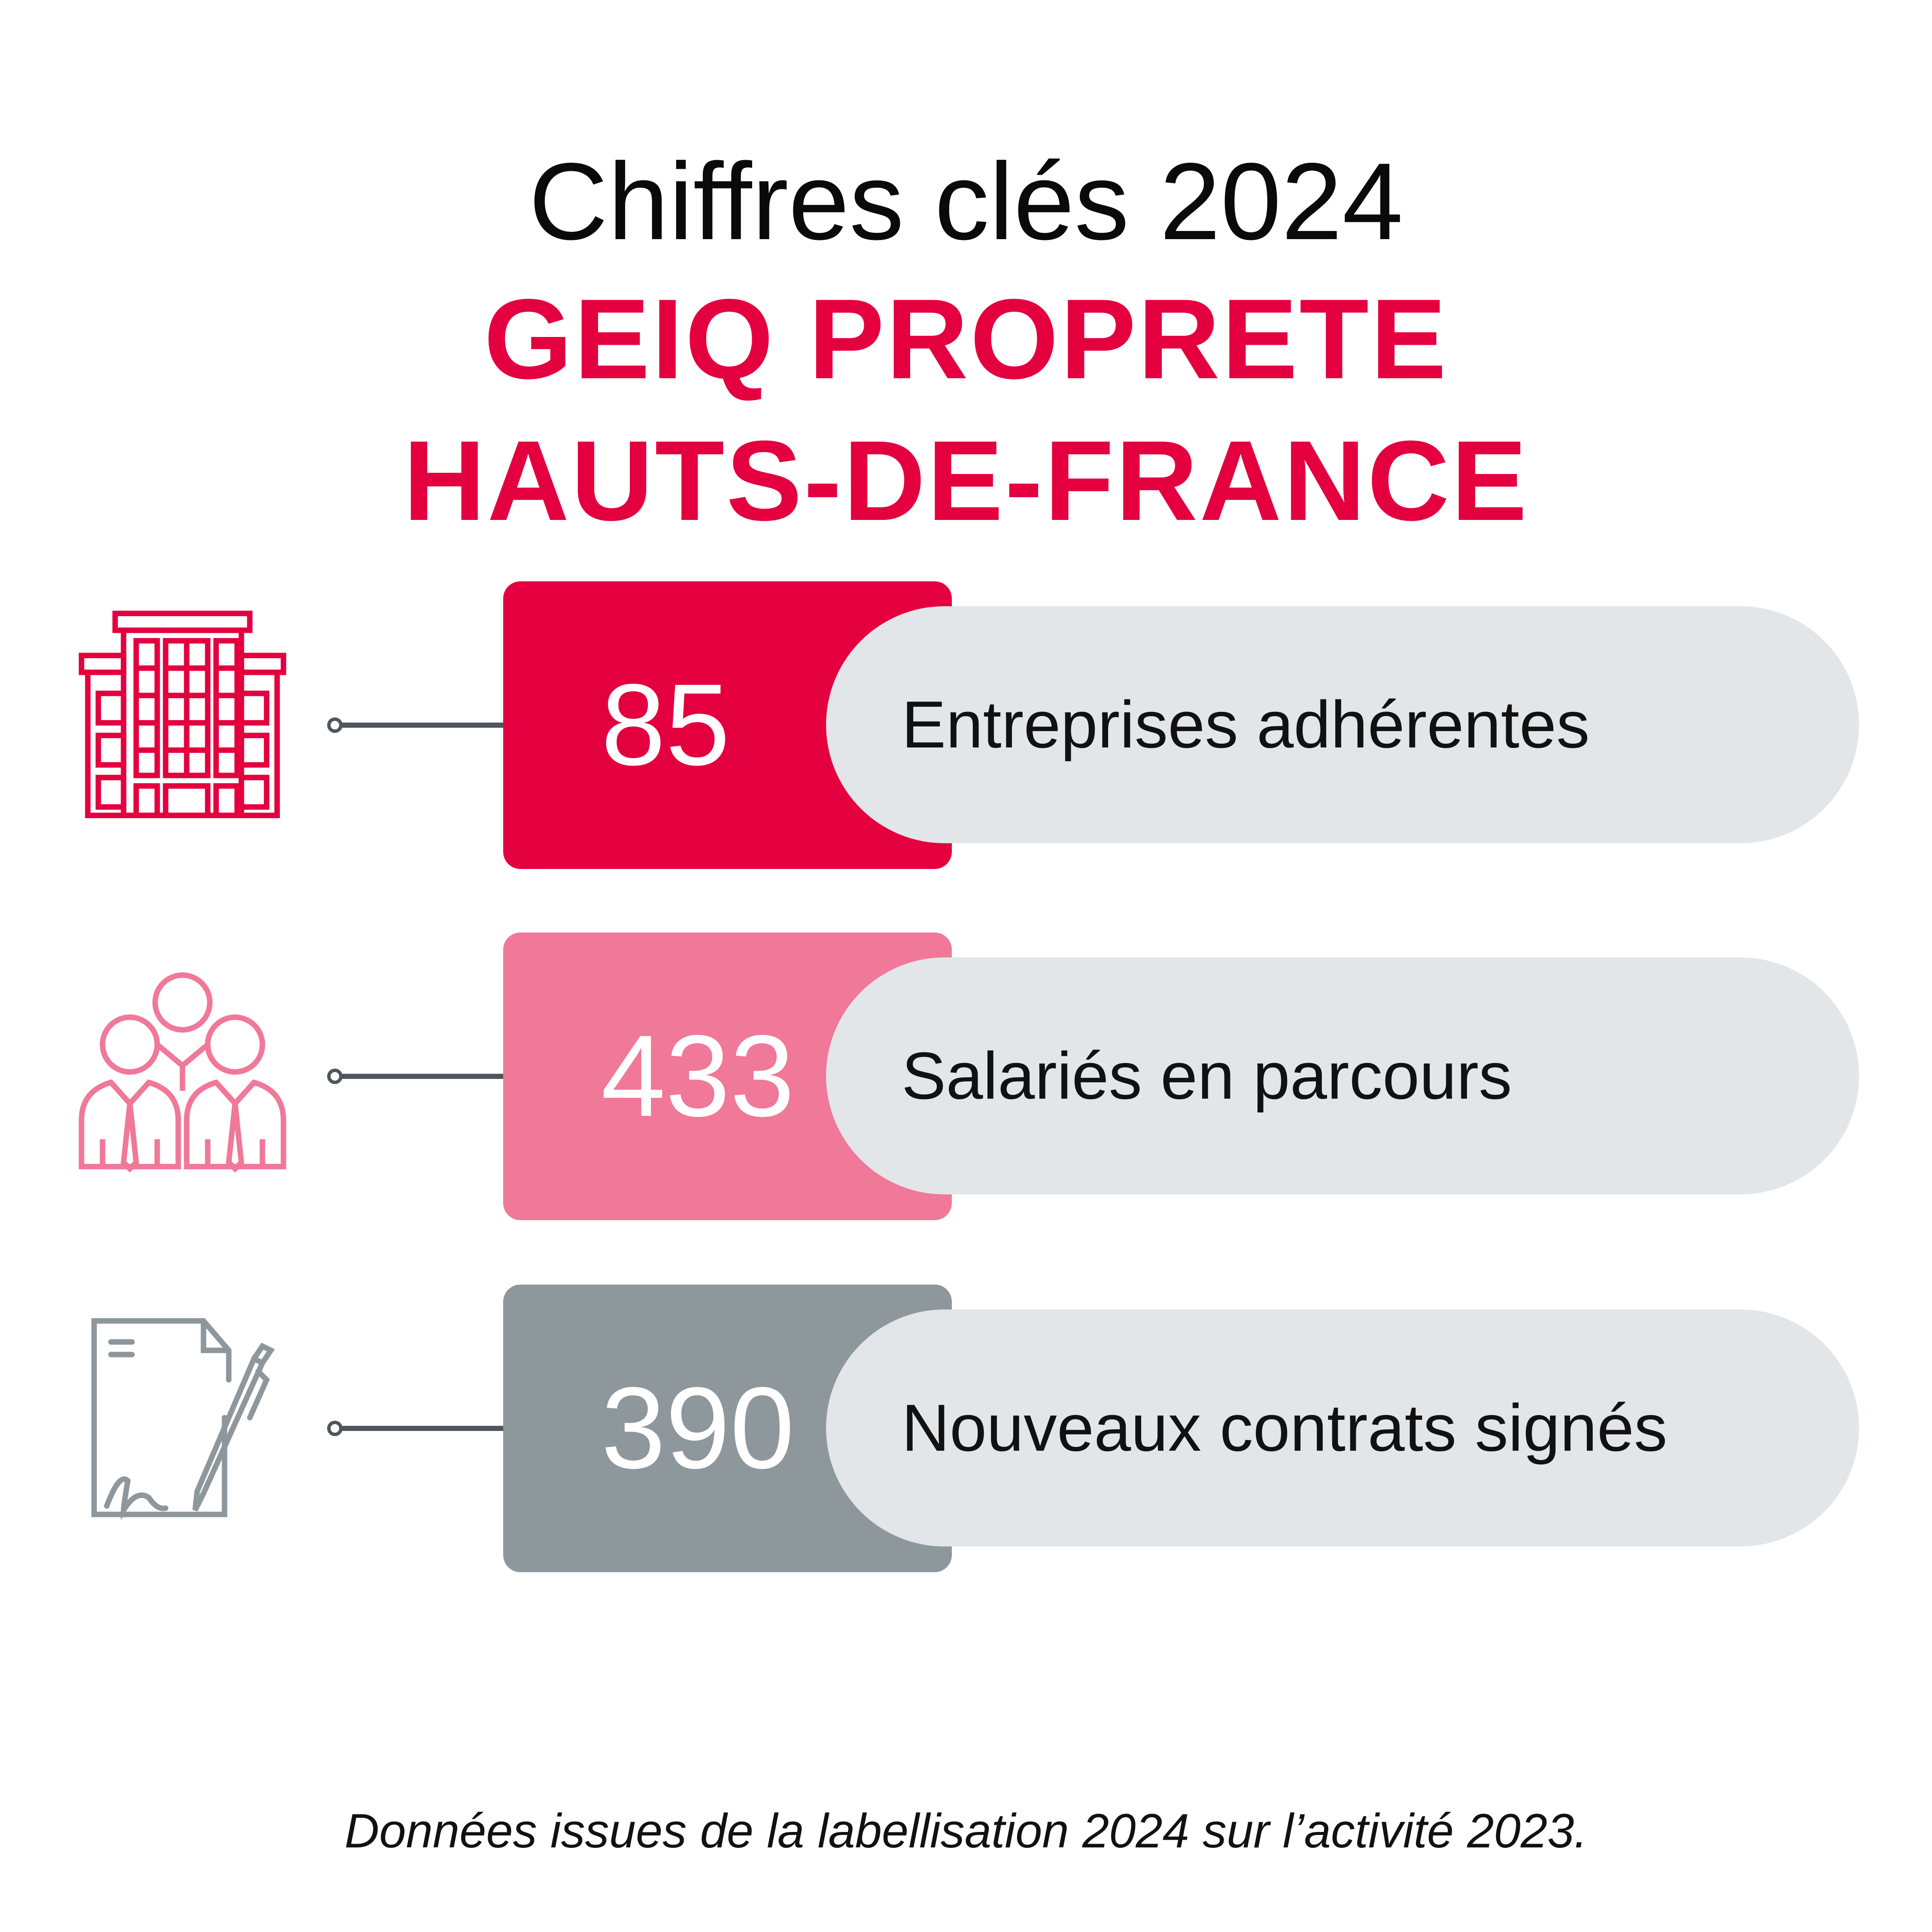 The height and width of the screenshot is (1932, 1932). Describe the element at coordinates (183, 1419) in the screenshot. I see `signed-contract-icon` at that location.